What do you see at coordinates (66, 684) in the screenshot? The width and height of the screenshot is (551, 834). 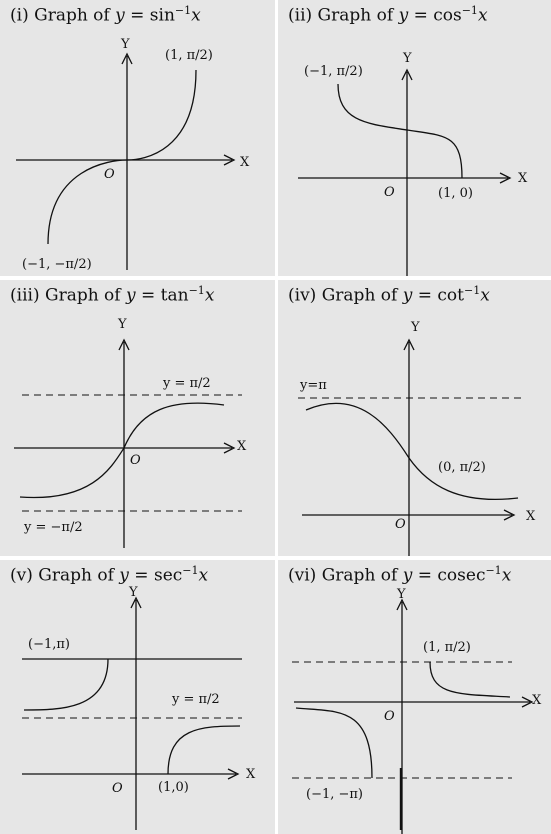 I see `arcsec-curve-left` at bounding box center [66, 684].